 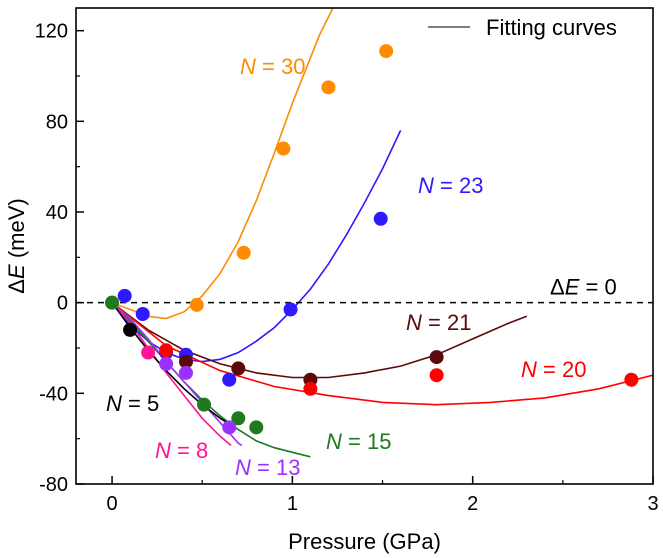 What do you see at coordinates (272, 66) in the screenshot?
I see `series-label-n-30: N = 30` at bounding box center [272, 66].